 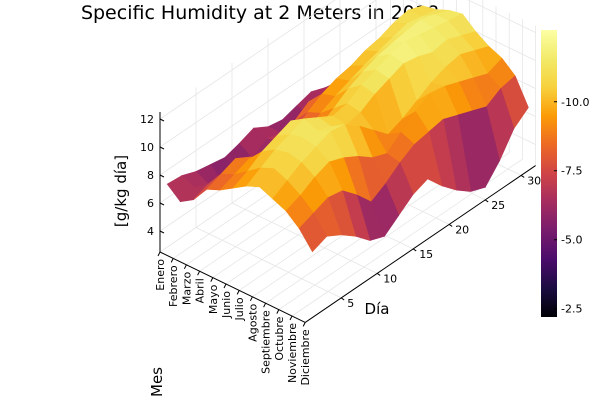 What do you see at coordinates (462, 229) in the screenshot?
I see `y-tick-label: 20` at bounding box center [462, 229].